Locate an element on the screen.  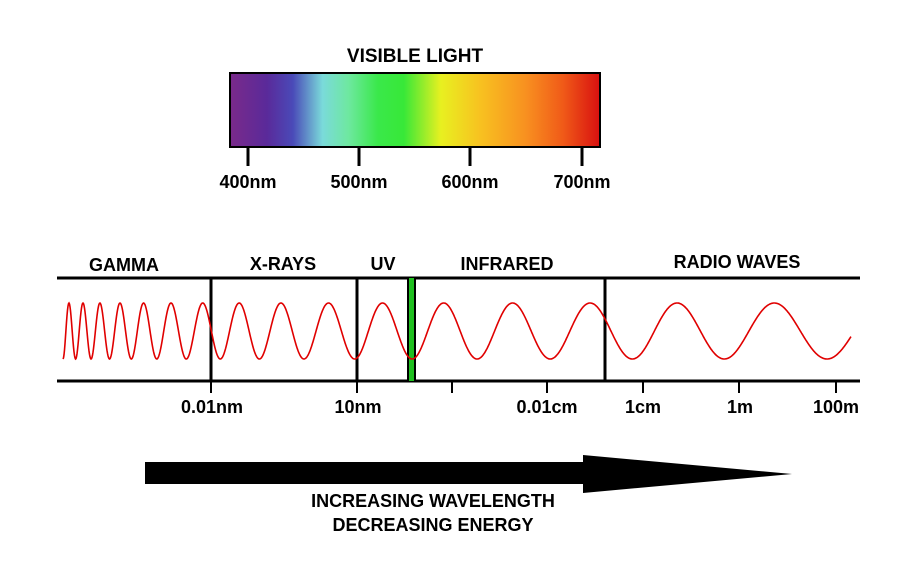
scale-label-0.01nm: 0.01nm is located at coordinates (212, 407).